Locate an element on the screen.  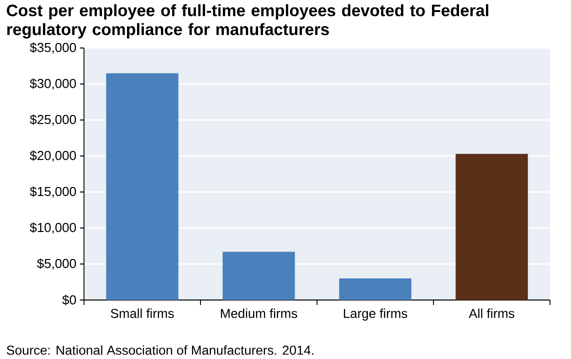
y-tick-label: $5,000 is located at coordinates (56, 264).